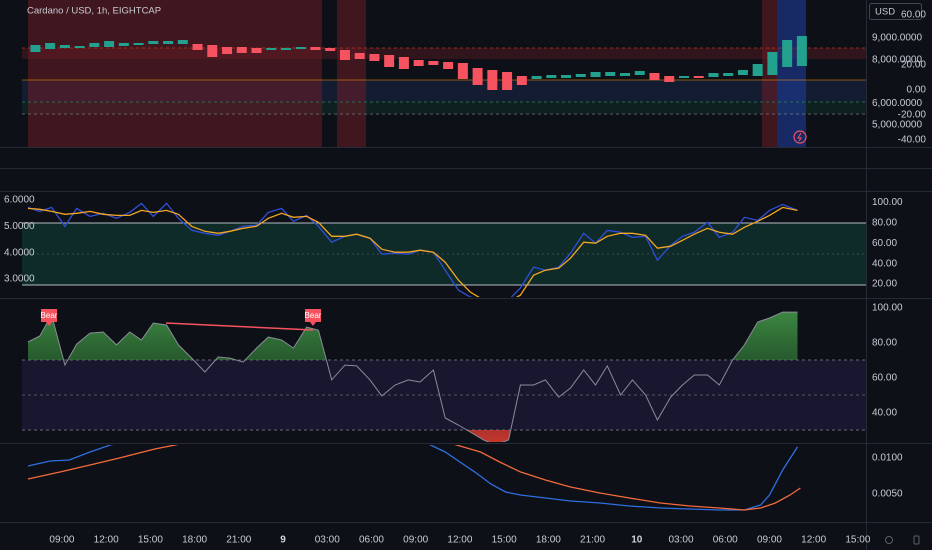 This screenshot has width=932, height=550. Describe the element at coordinates (885, 12) in the screenshot. I see `currency-label: USD` at that location.